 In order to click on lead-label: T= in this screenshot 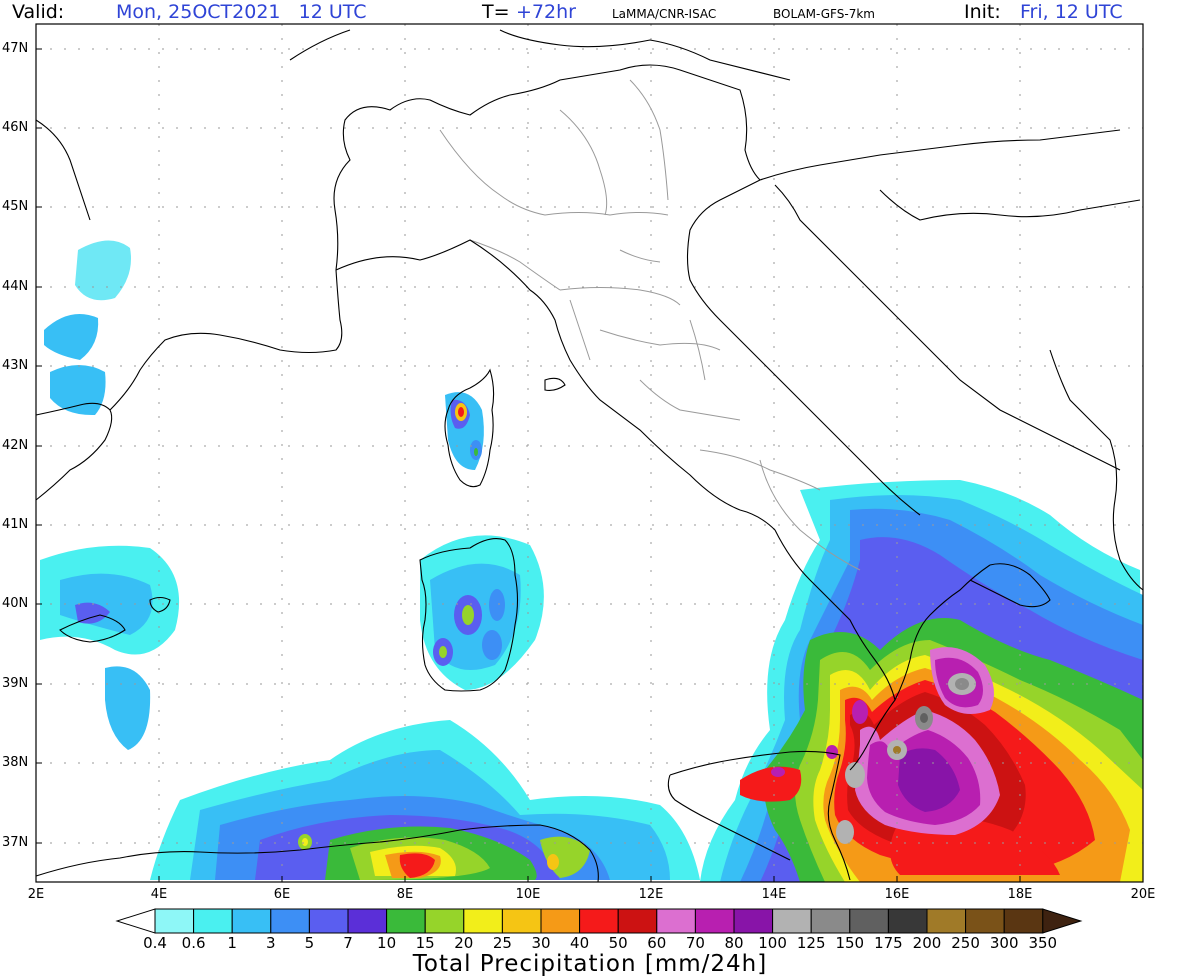, I will do `click(496, 12)`.